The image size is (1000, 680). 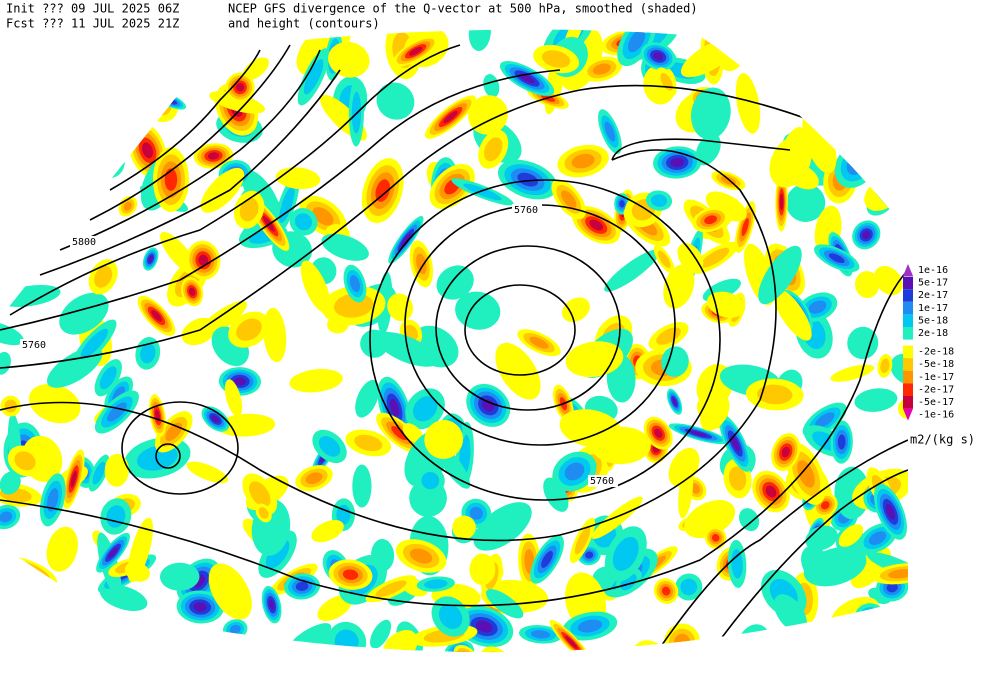 I want to click on forecast-time: Fcst ??? 11 JUL 2025 21Z, so click(x=92, y=24).